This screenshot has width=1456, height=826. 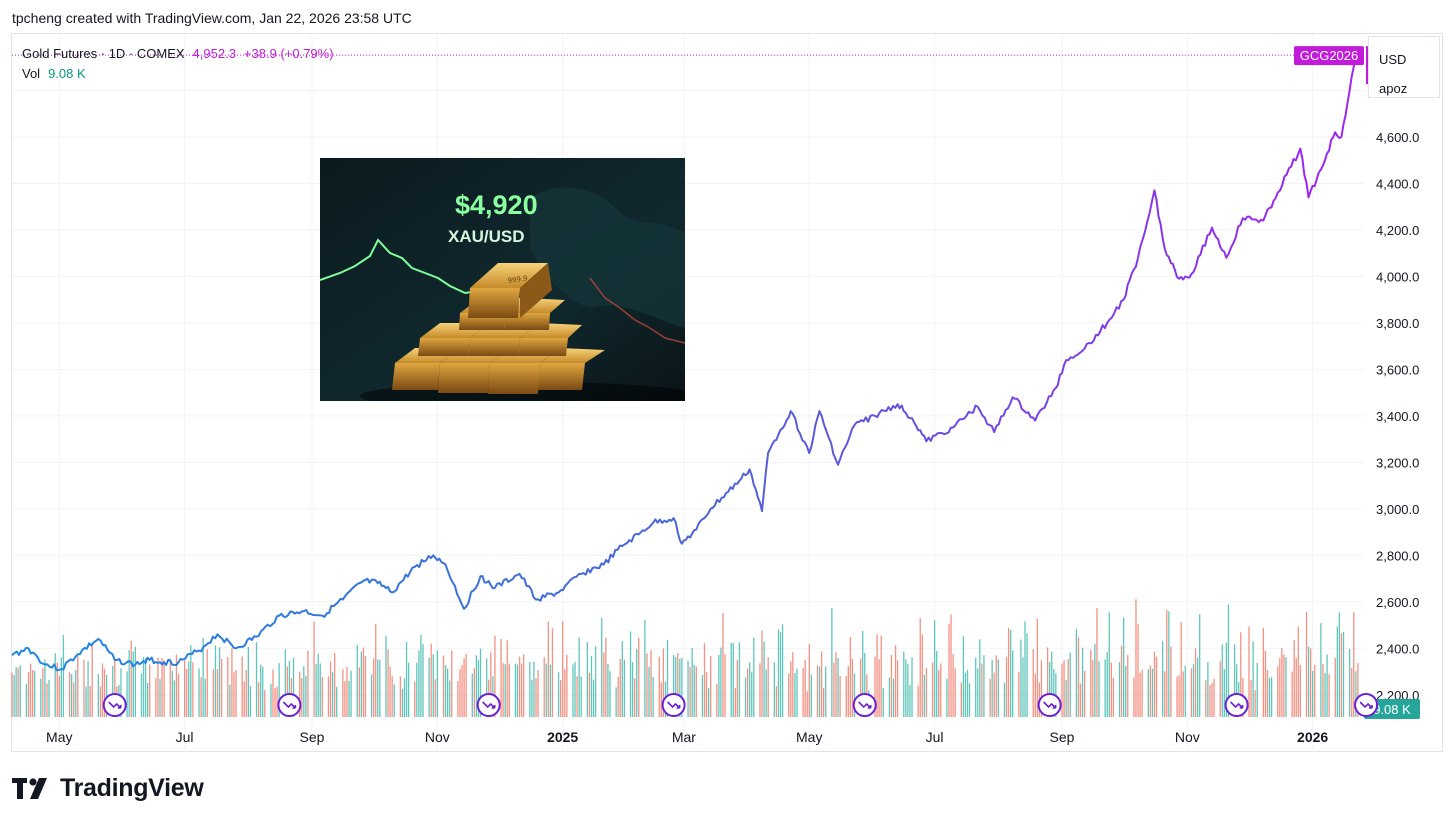 What do you see at coordinates (684, 737) in the screenshot?
I see `x-tick-label: Mar` at bounding box center [684, 737].